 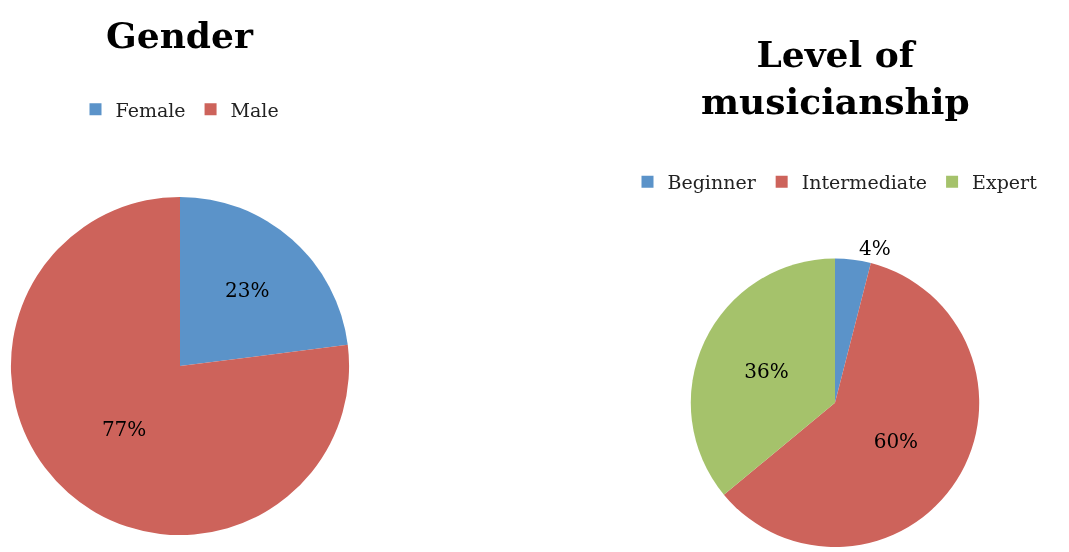 I want to click on chart-title: Level of musicianship, so click(x=835, y=77).